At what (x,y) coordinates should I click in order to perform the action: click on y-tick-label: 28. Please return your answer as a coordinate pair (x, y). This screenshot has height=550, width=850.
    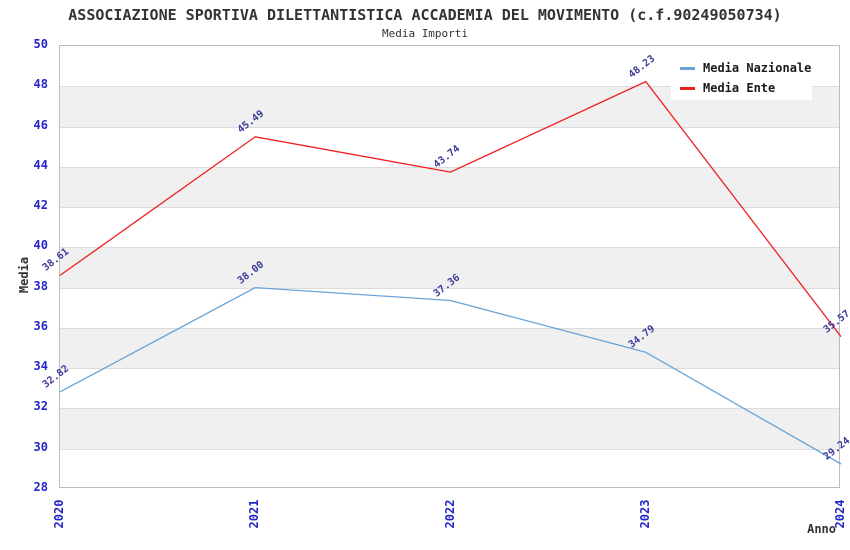
    Looking at the image, I should click on (40, 487).